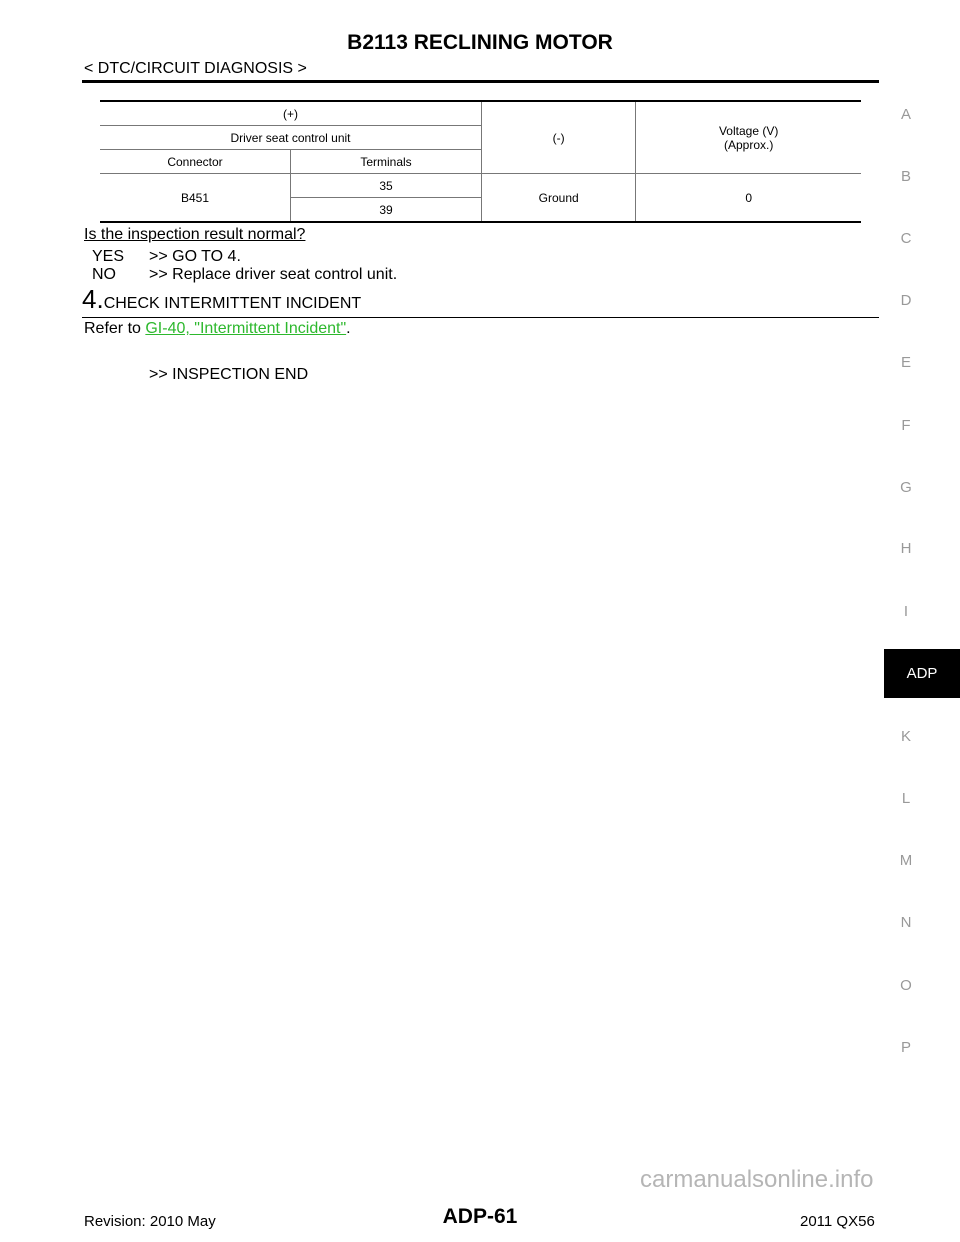 Image resolution: width=960 pixels, height=1242 pixels. I want to click on refer-text: Refer to GI-40, "Intermittent Incident"., so click(217, 329).